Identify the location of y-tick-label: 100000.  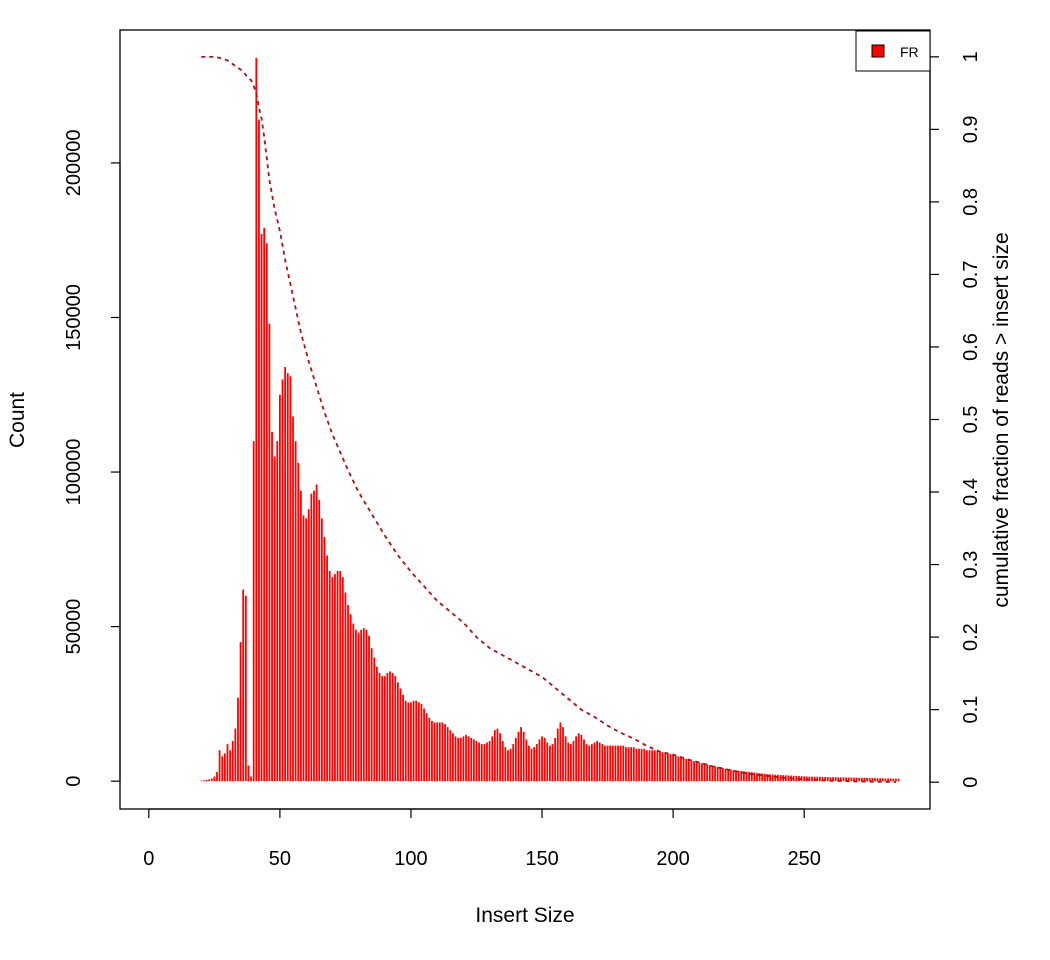
(74, 472).